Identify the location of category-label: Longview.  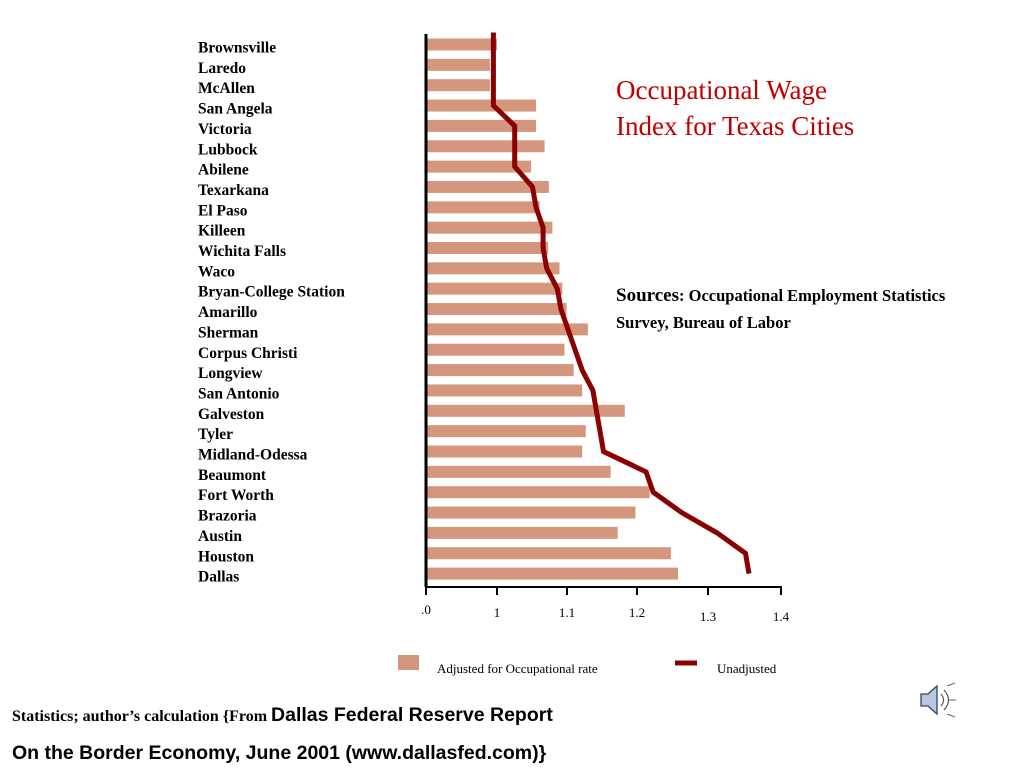
(230, 373).